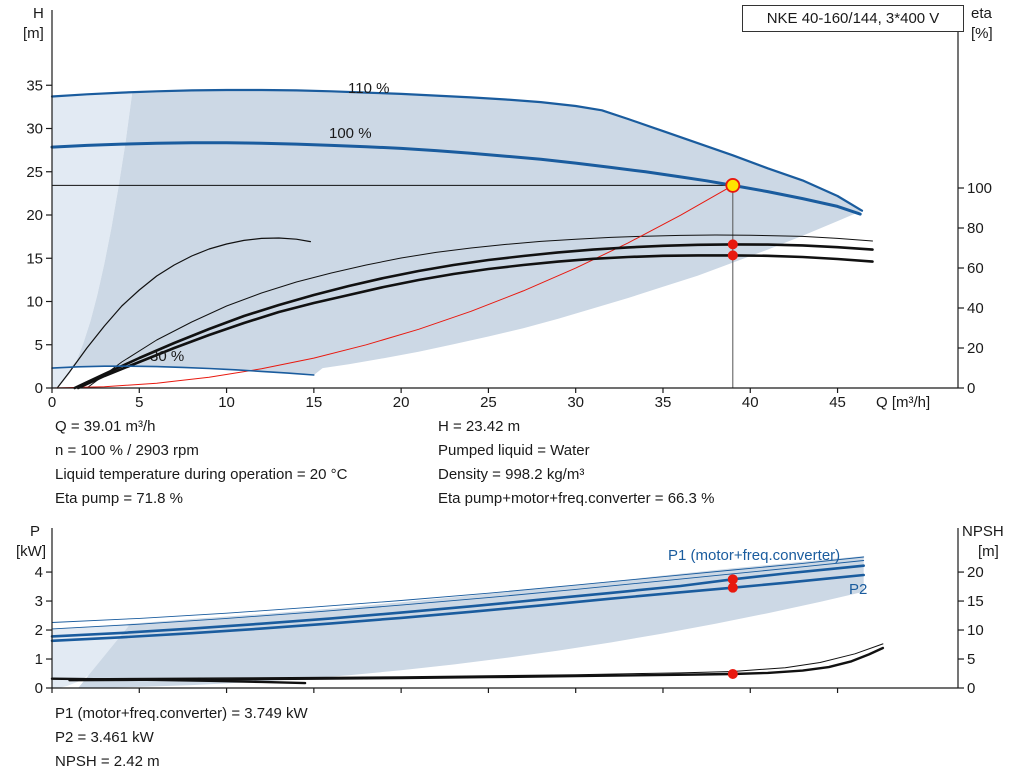 The width and height of the screenshot is (1024, 781). What do you see at coordinates (982, 33) in the screenshot?
I see `eta-axis-unit: [%]` at bounding box center [982, 33].